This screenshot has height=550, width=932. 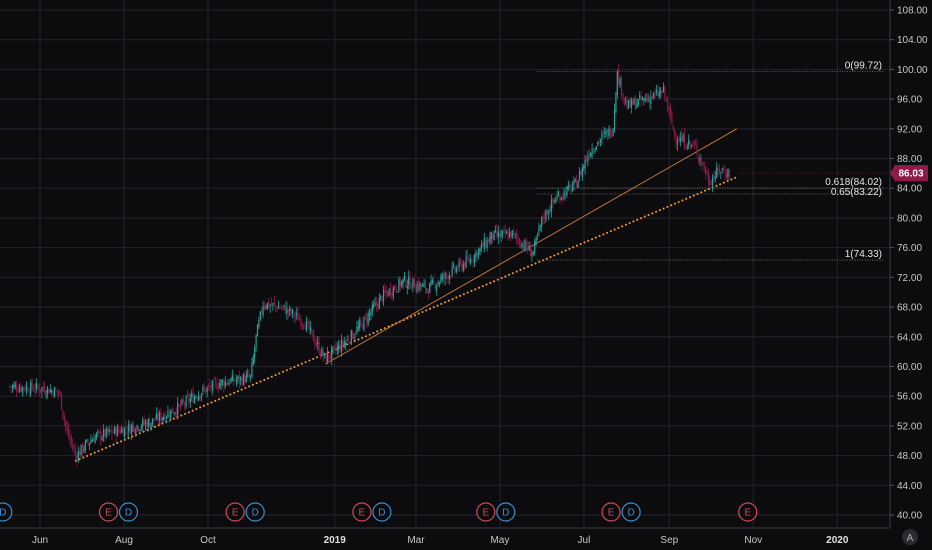 What do you see at coordinates (440, 540) in the screenshot?
I see `time-axis: Jun Aug Oct 2019 Mar May Jul Sep Nov 2020` at bounding box center [440, 540].